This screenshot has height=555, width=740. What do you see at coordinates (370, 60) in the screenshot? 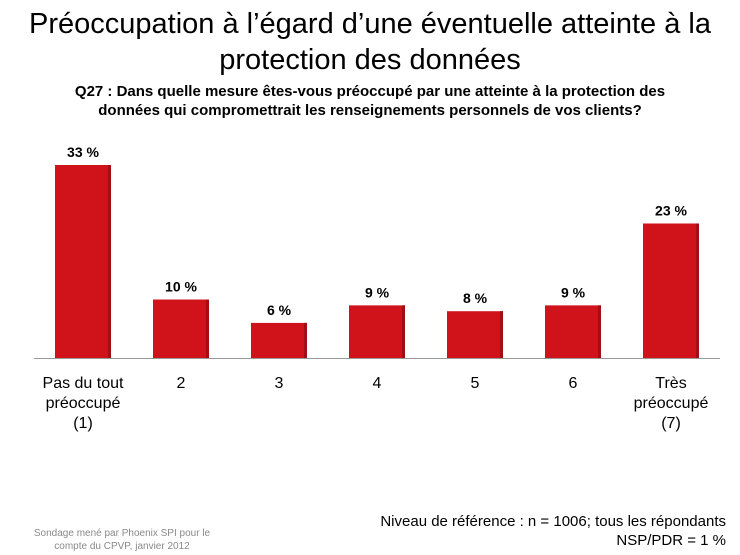
I see `title-line-2: protection des données` at bounding box center [370, 60].